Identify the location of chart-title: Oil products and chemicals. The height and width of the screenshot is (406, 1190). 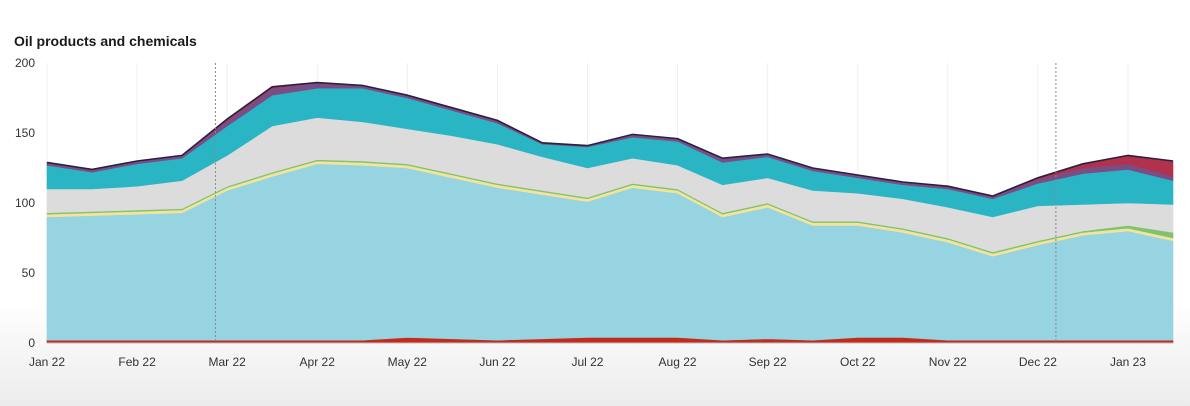
(105, 41).